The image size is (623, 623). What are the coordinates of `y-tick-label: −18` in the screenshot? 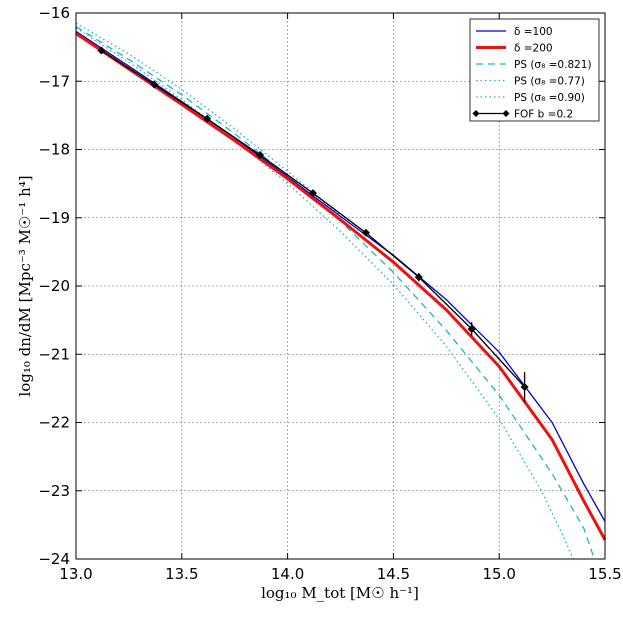 It's located at (54, 150).